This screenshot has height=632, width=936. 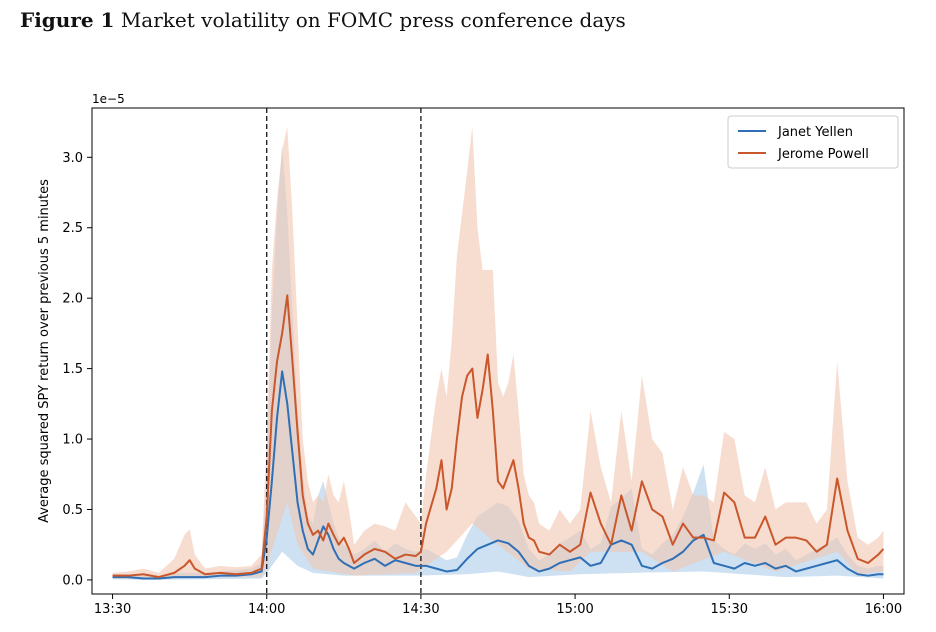 I want to click on legend: Janet Yellen Jerome Powell, so click(x=813, y=142).